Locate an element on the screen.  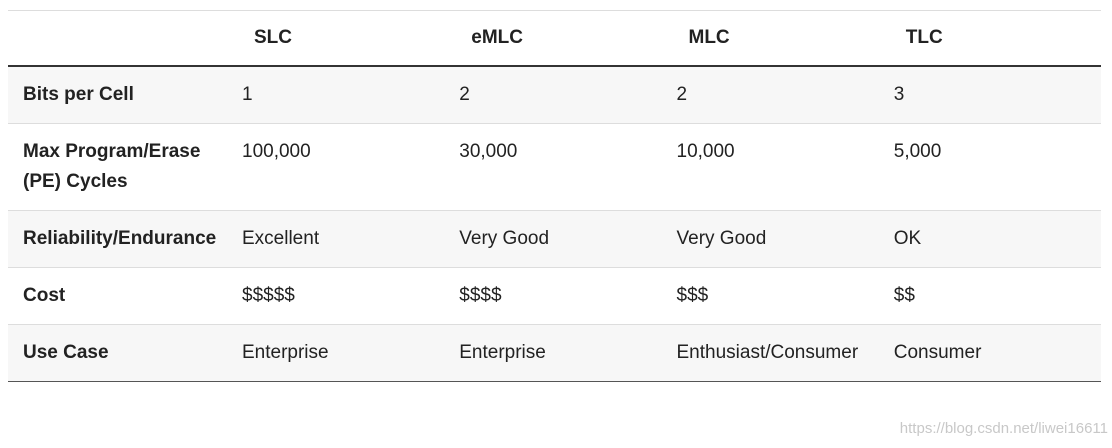
table-cell: 10,000 is located at coordinates (775, 167).